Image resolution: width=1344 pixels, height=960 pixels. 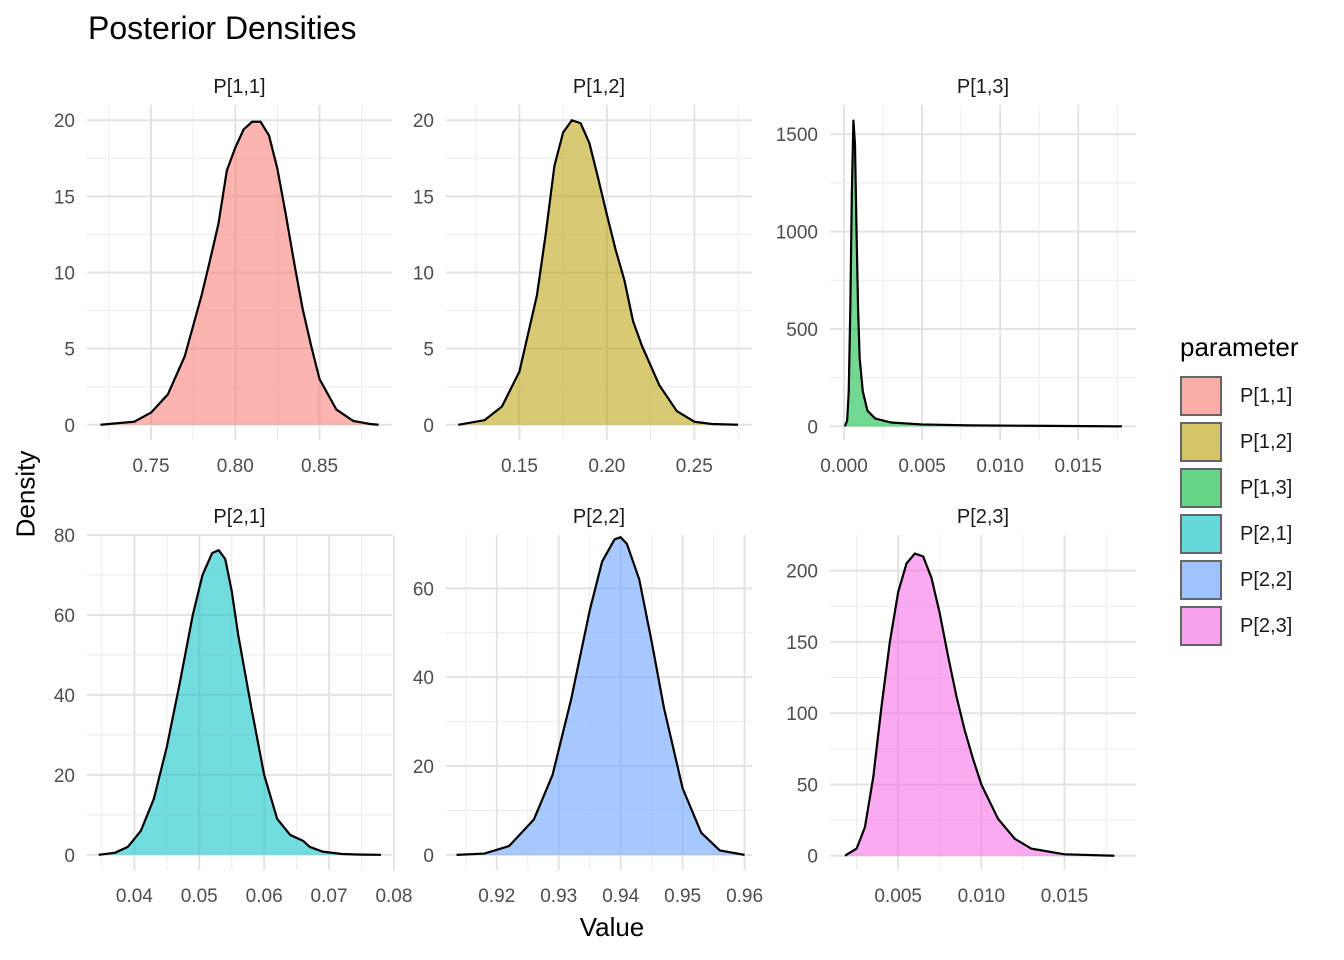 What do you see at coordinates (983, 517) in the screenshot?
I see `facet-strip-label: P[2,3]` at bounding box center [983, 517].